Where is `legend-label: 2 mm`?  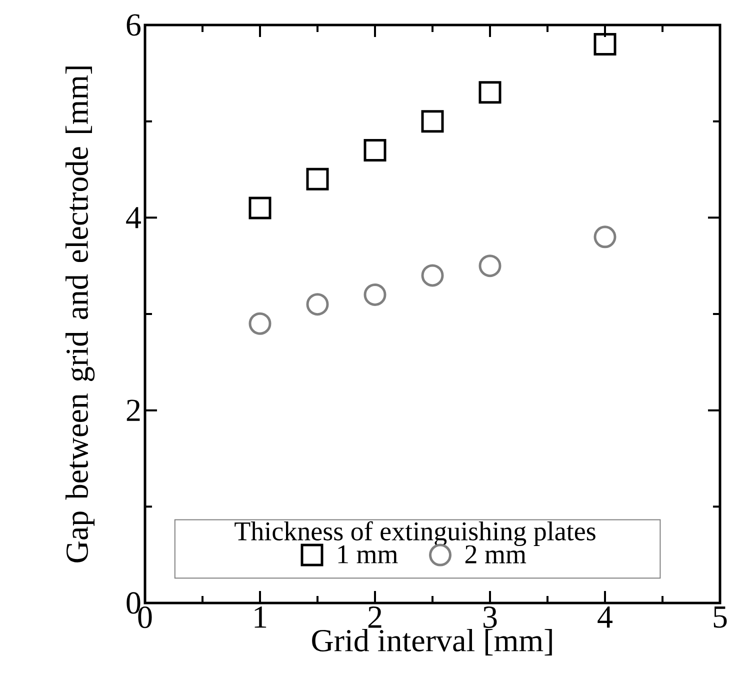 legend-label: 2 mm is located at coordinates (495, 554).